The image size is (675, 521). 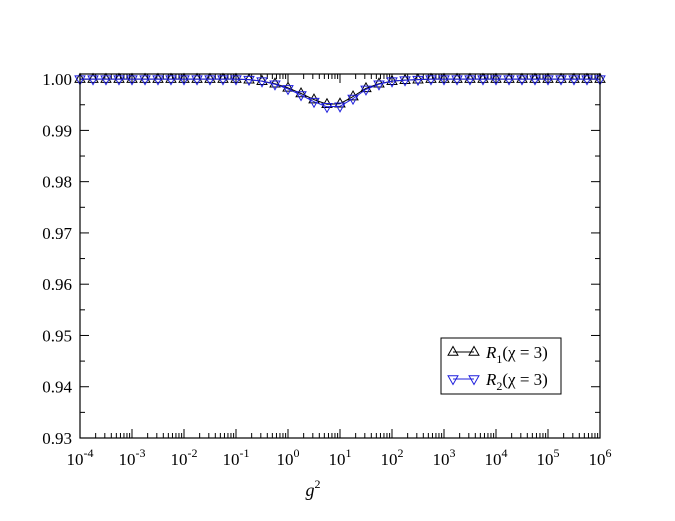 What do you see at coordinates (57, 438) in the screenshot?
I see `y-tick-label: 0.93` at bounding box center [57, 438].